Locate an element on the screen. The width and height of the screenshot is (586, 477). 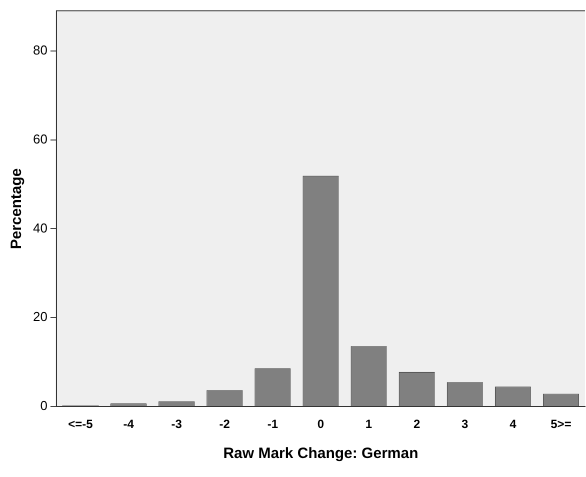
x-tick-label: -1 is located at coordinates (272, 424).